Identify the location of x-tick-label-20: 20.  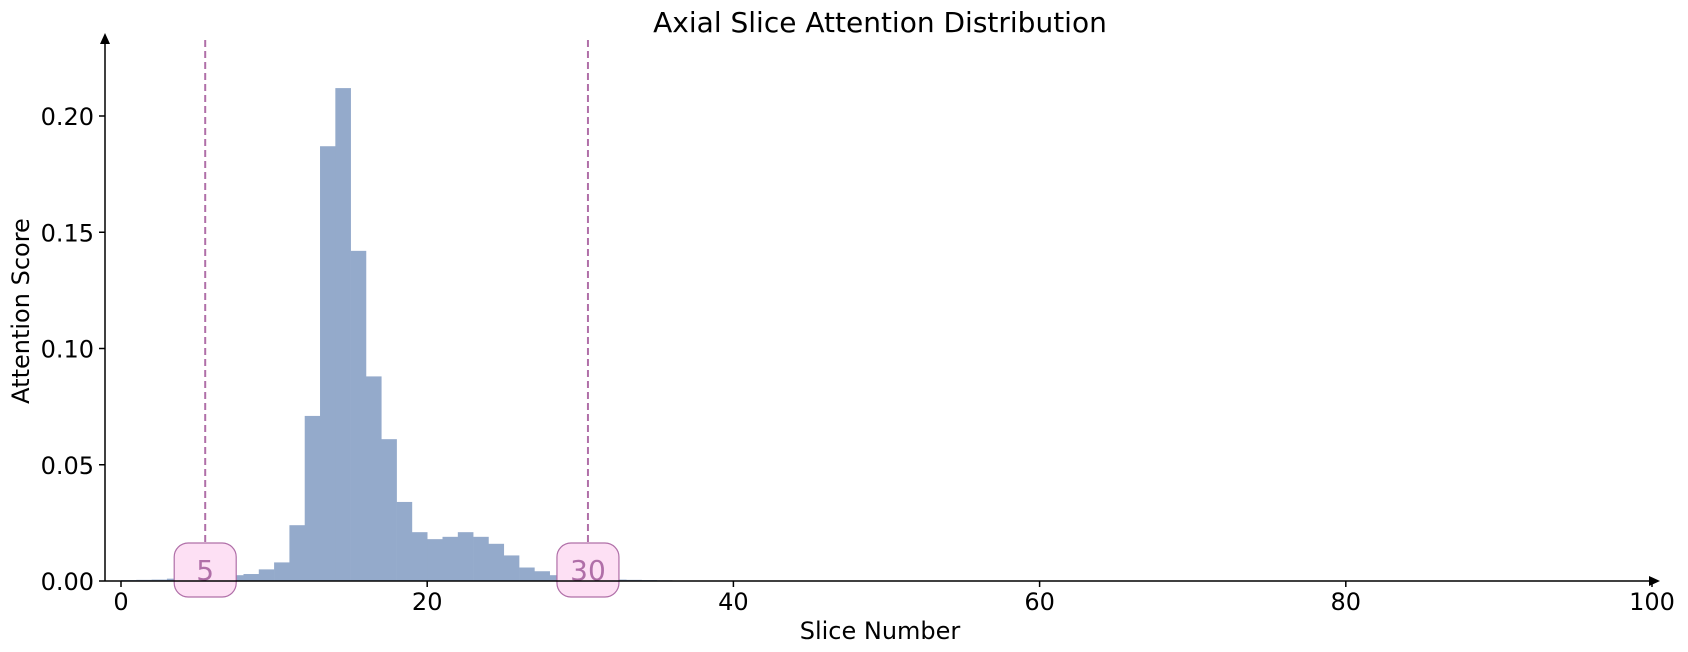
(427, 602).